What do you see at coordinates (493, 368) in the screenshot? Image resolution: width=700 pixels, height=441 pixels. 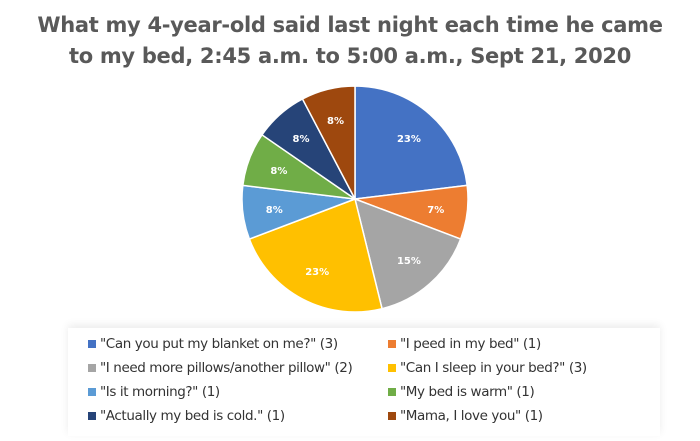 I see `legend-label: "Can I sleep in your bed?" (3)` at bounding box center [493, 368].